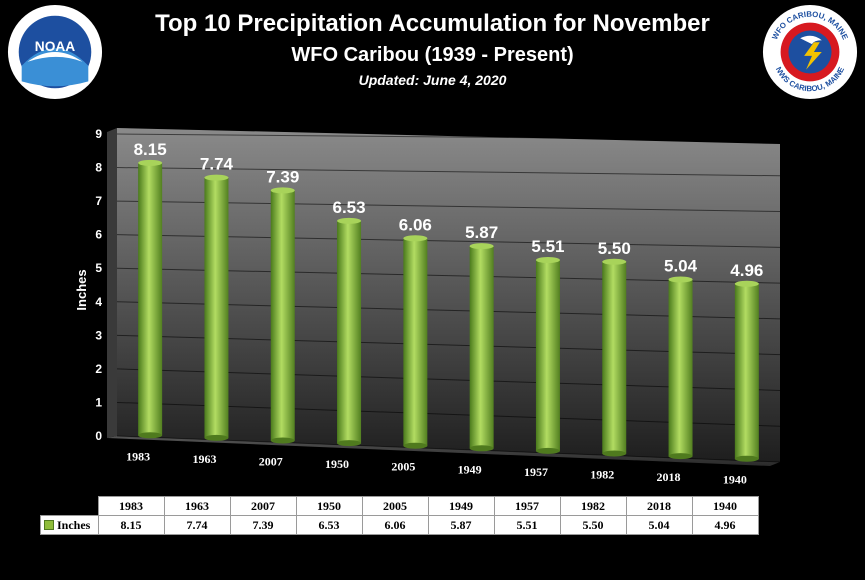 The width and height of the screenshot is (865, 580). What do you see at coordinates (681, 265) in the screenshot?
I see `data-label: 5.04` at bounding box center [681, 265].